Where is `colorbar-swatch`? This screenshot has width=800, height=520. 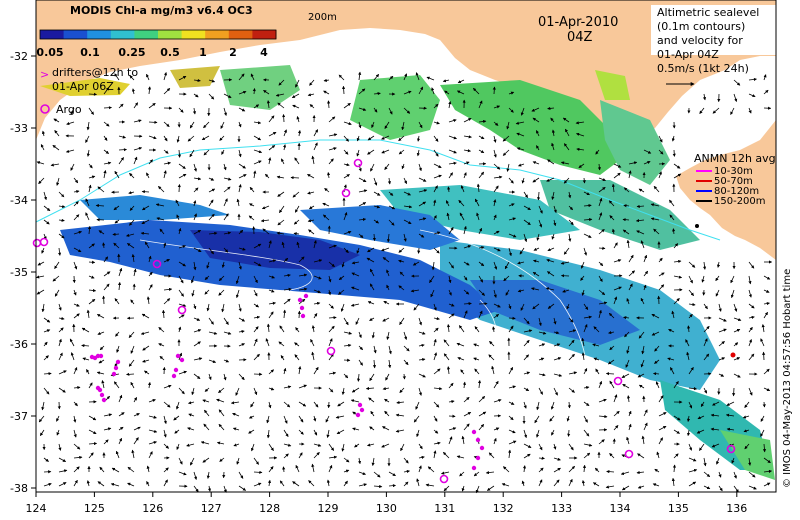
colorbar-swatch is located at coordinates (193, 34).